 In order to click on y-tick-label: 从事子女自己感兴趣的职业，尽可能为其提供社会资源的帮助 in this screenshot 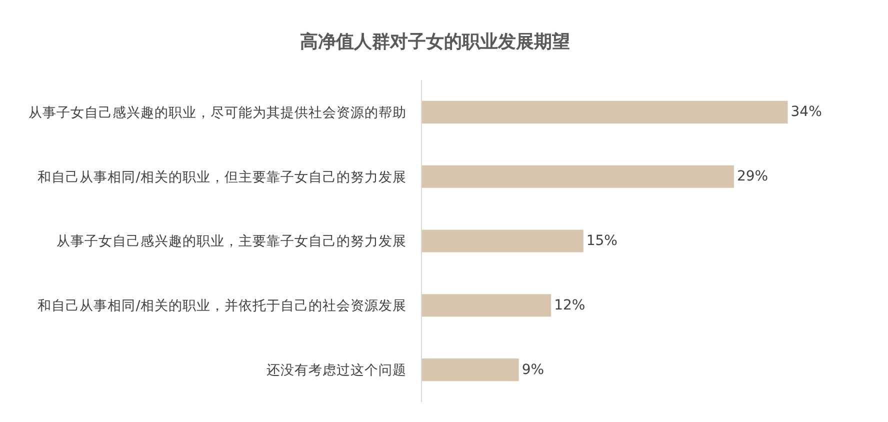, I will do `click(217, 112)`.